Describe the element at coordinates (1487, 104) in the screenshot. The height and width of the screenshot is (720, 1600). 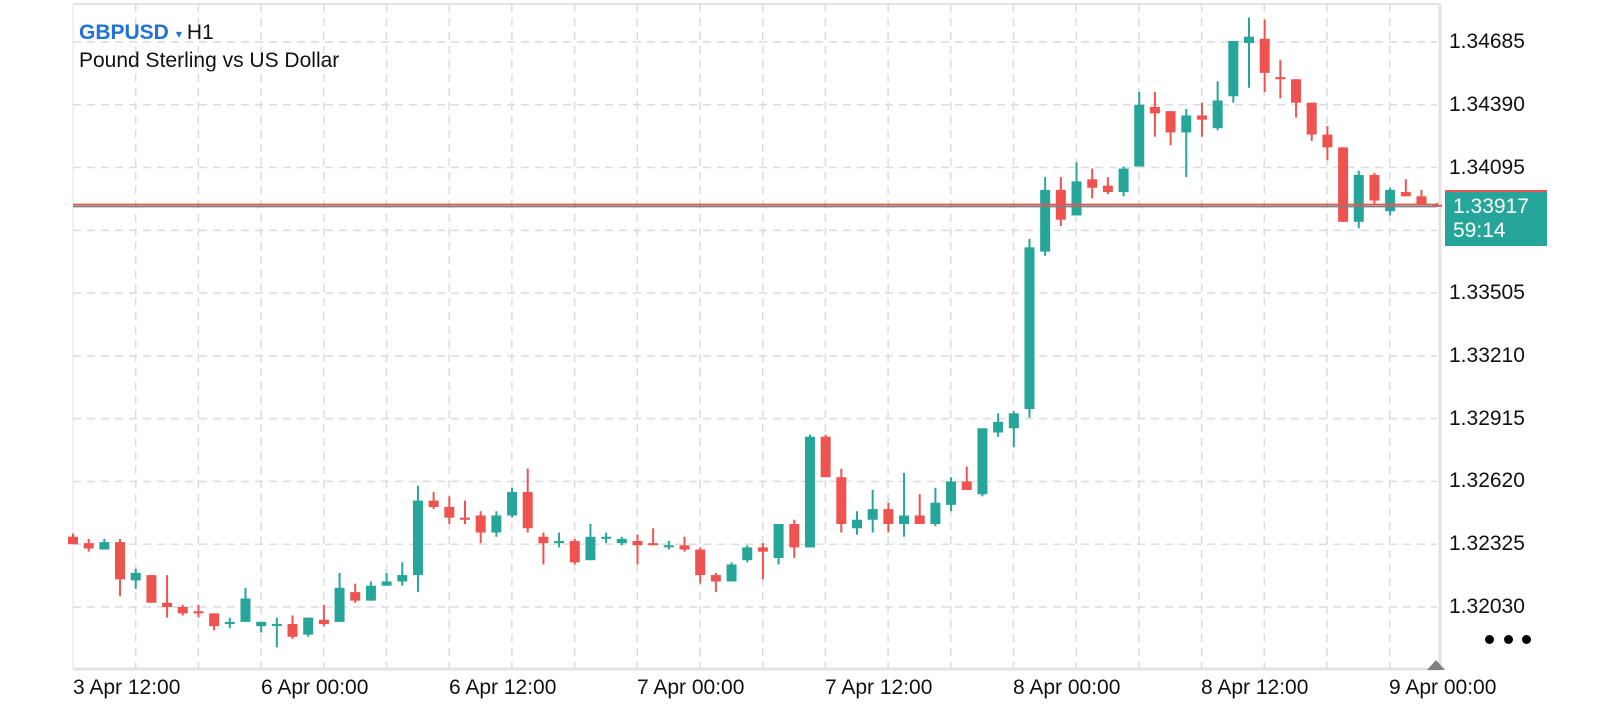
I see `price-axis-label: 1.34390` at that location.